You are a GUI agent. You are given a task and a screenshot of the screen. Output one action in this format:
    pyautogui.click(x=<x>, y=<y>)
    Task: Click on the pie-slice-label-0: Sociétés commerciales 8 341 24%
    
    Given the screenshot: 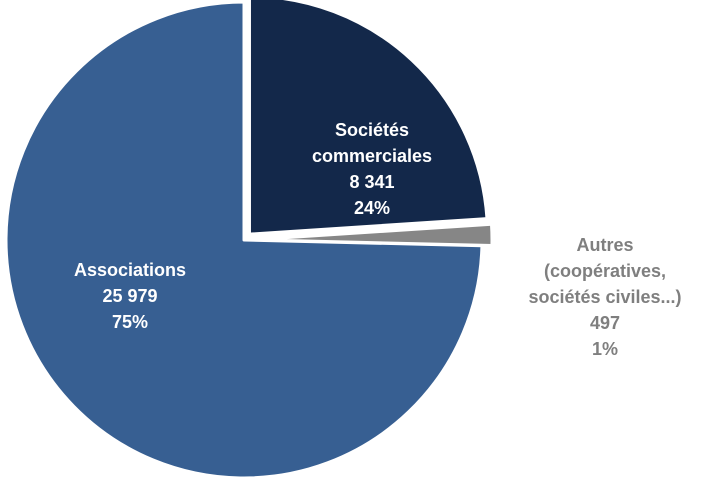 What is the action you would take?
    pyautogui.click(x=372, y=169)
    